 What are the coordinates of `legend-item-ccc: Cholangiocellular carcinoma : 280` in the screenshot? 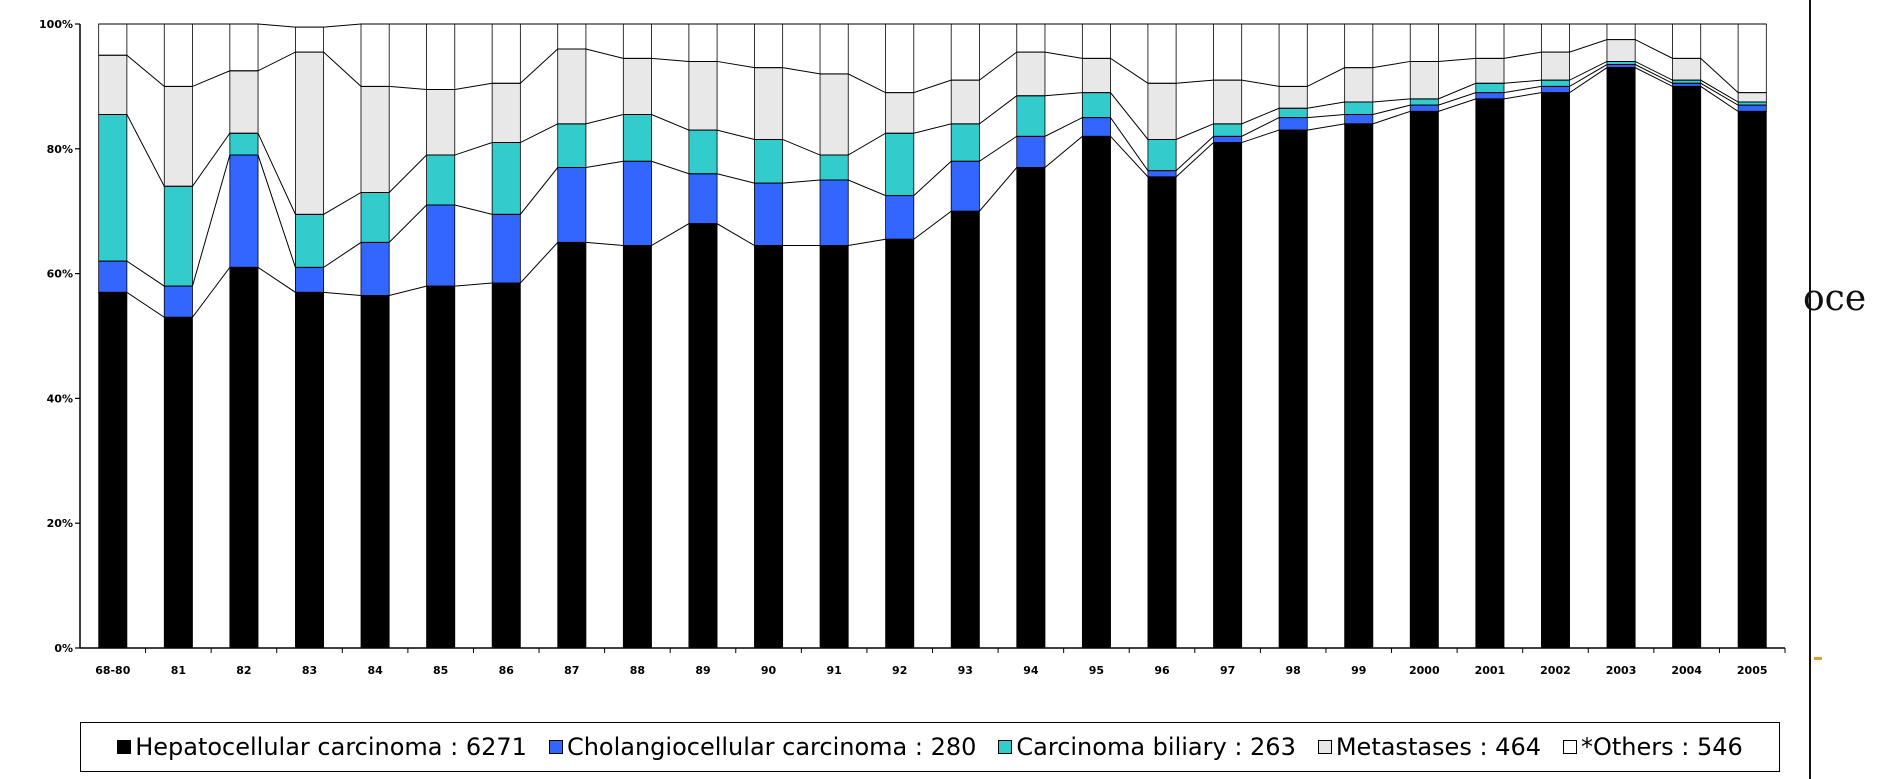 It's located at (762, 747).